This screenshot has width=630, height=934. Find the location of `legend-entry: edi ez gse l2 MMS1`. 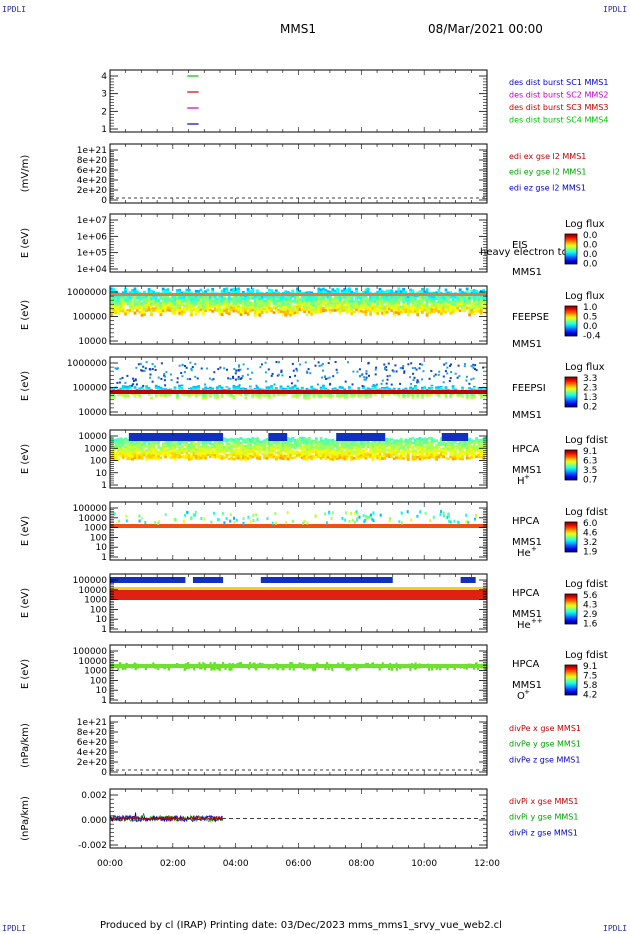

legend-entry: edi ez gse l2 MMS1 is located at coordinates (547, 187).